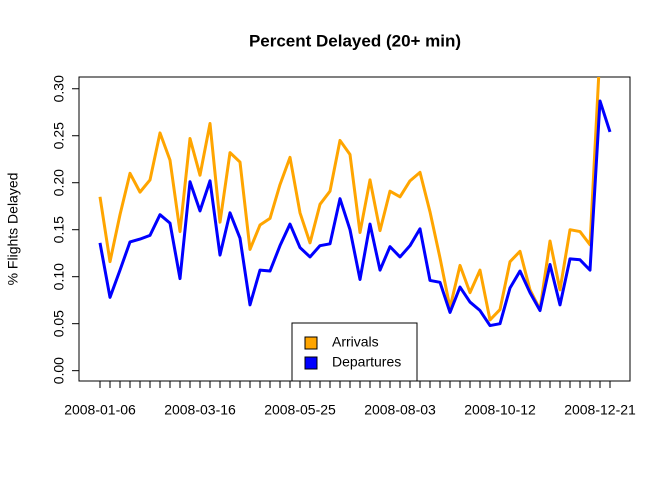  I want to click on legend-label: Arrivals, so click(355, 342).